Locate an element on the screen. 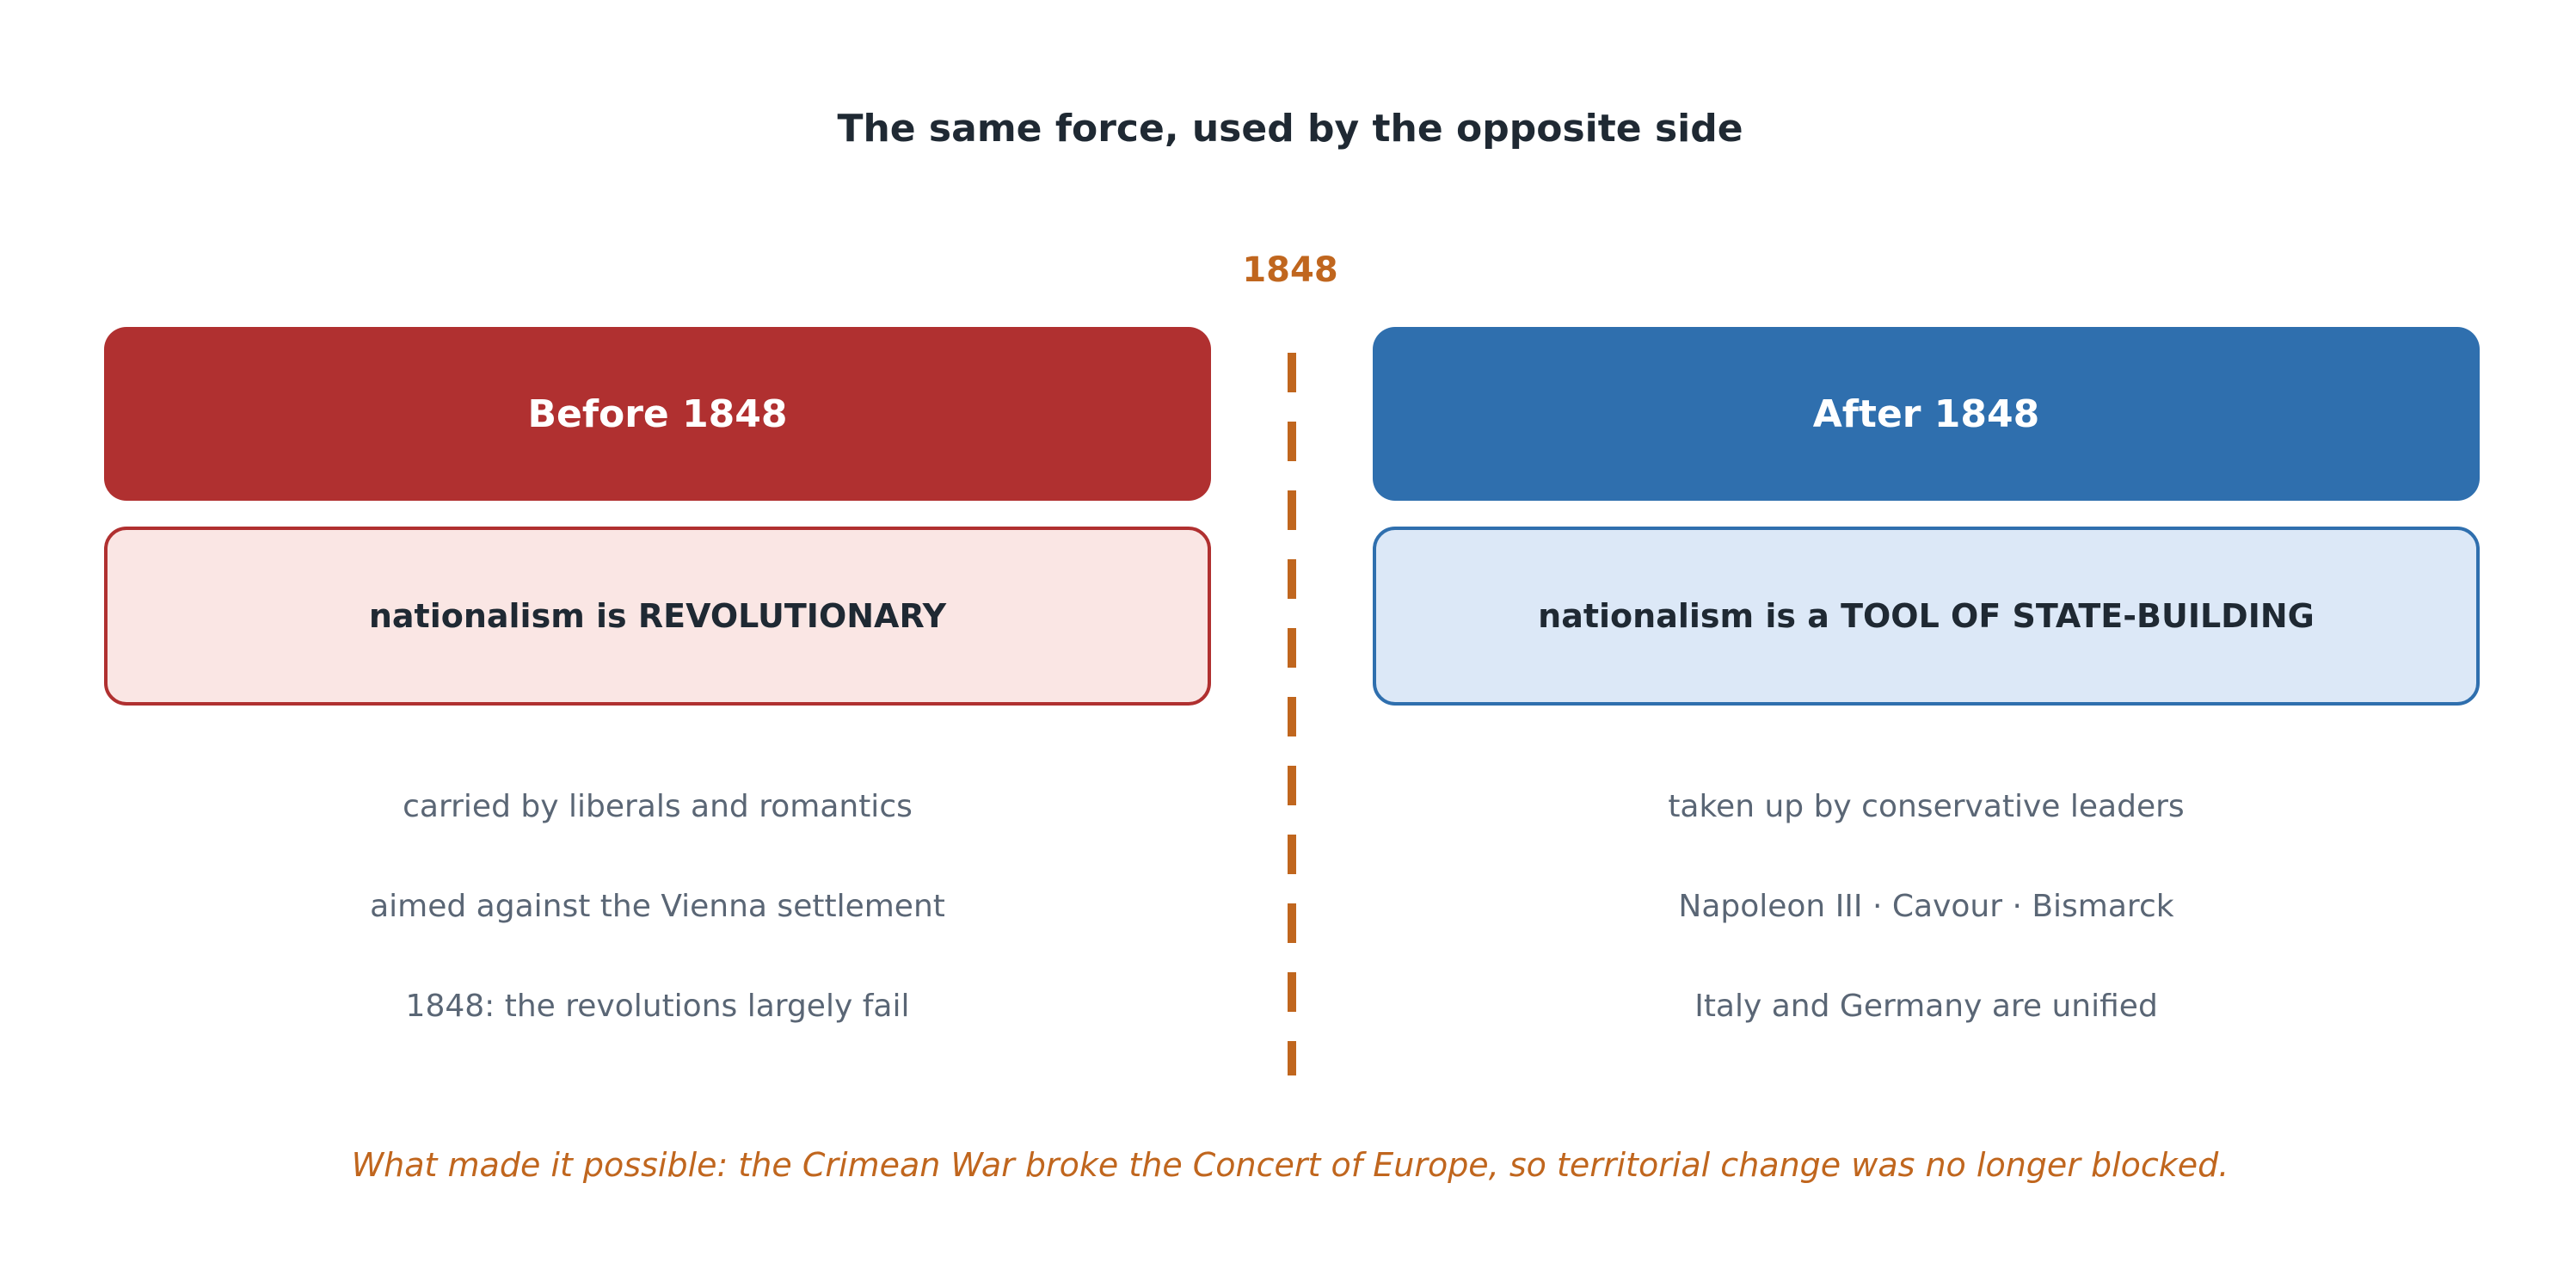 This screenshot has width=2576, height=1288. before-point: carried by liberals and romantics is located at coordinates (658, 807).